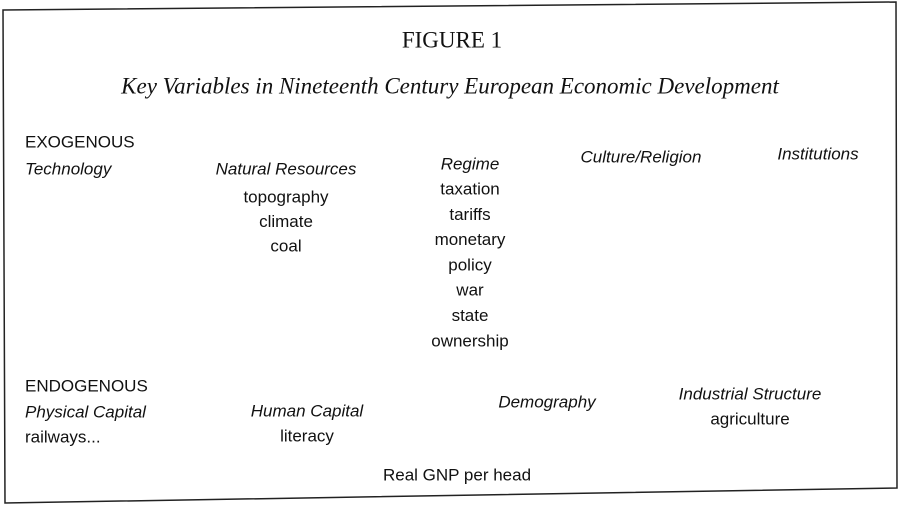 The width and height of the screenshot is (900, 507). I want to click on column-heading: Demography, so click(547, 401).